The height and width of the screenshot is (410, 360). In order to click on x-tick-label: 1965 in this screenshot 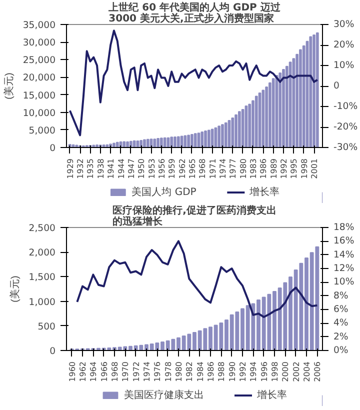, I will do `click(192, 168)`.